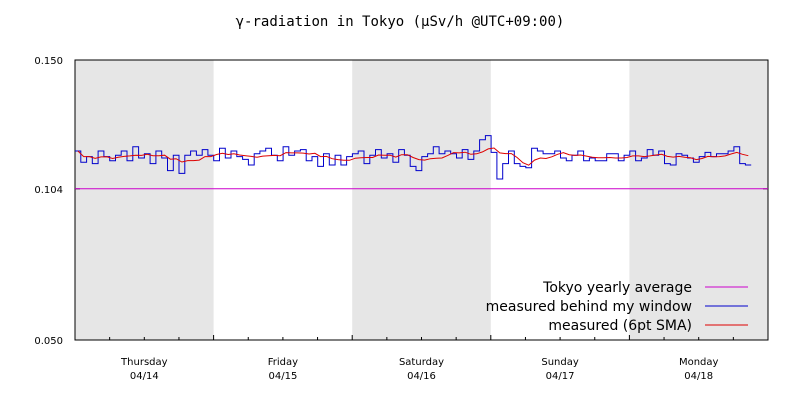 The width and height of the screenshot is (800, 400). I want to click on x-tick-weekday: Thursday, so click(144, 362).